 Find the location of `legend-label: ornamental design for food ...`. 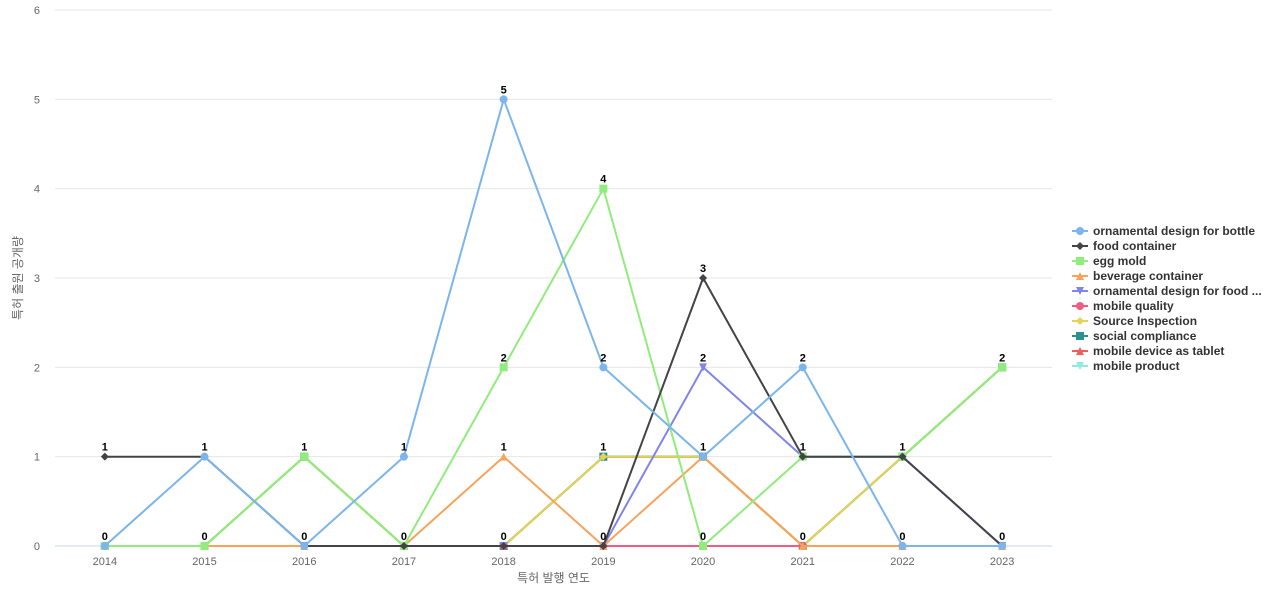

legend-label: ornamental design for food ... is located at coordinates (1177, 291).